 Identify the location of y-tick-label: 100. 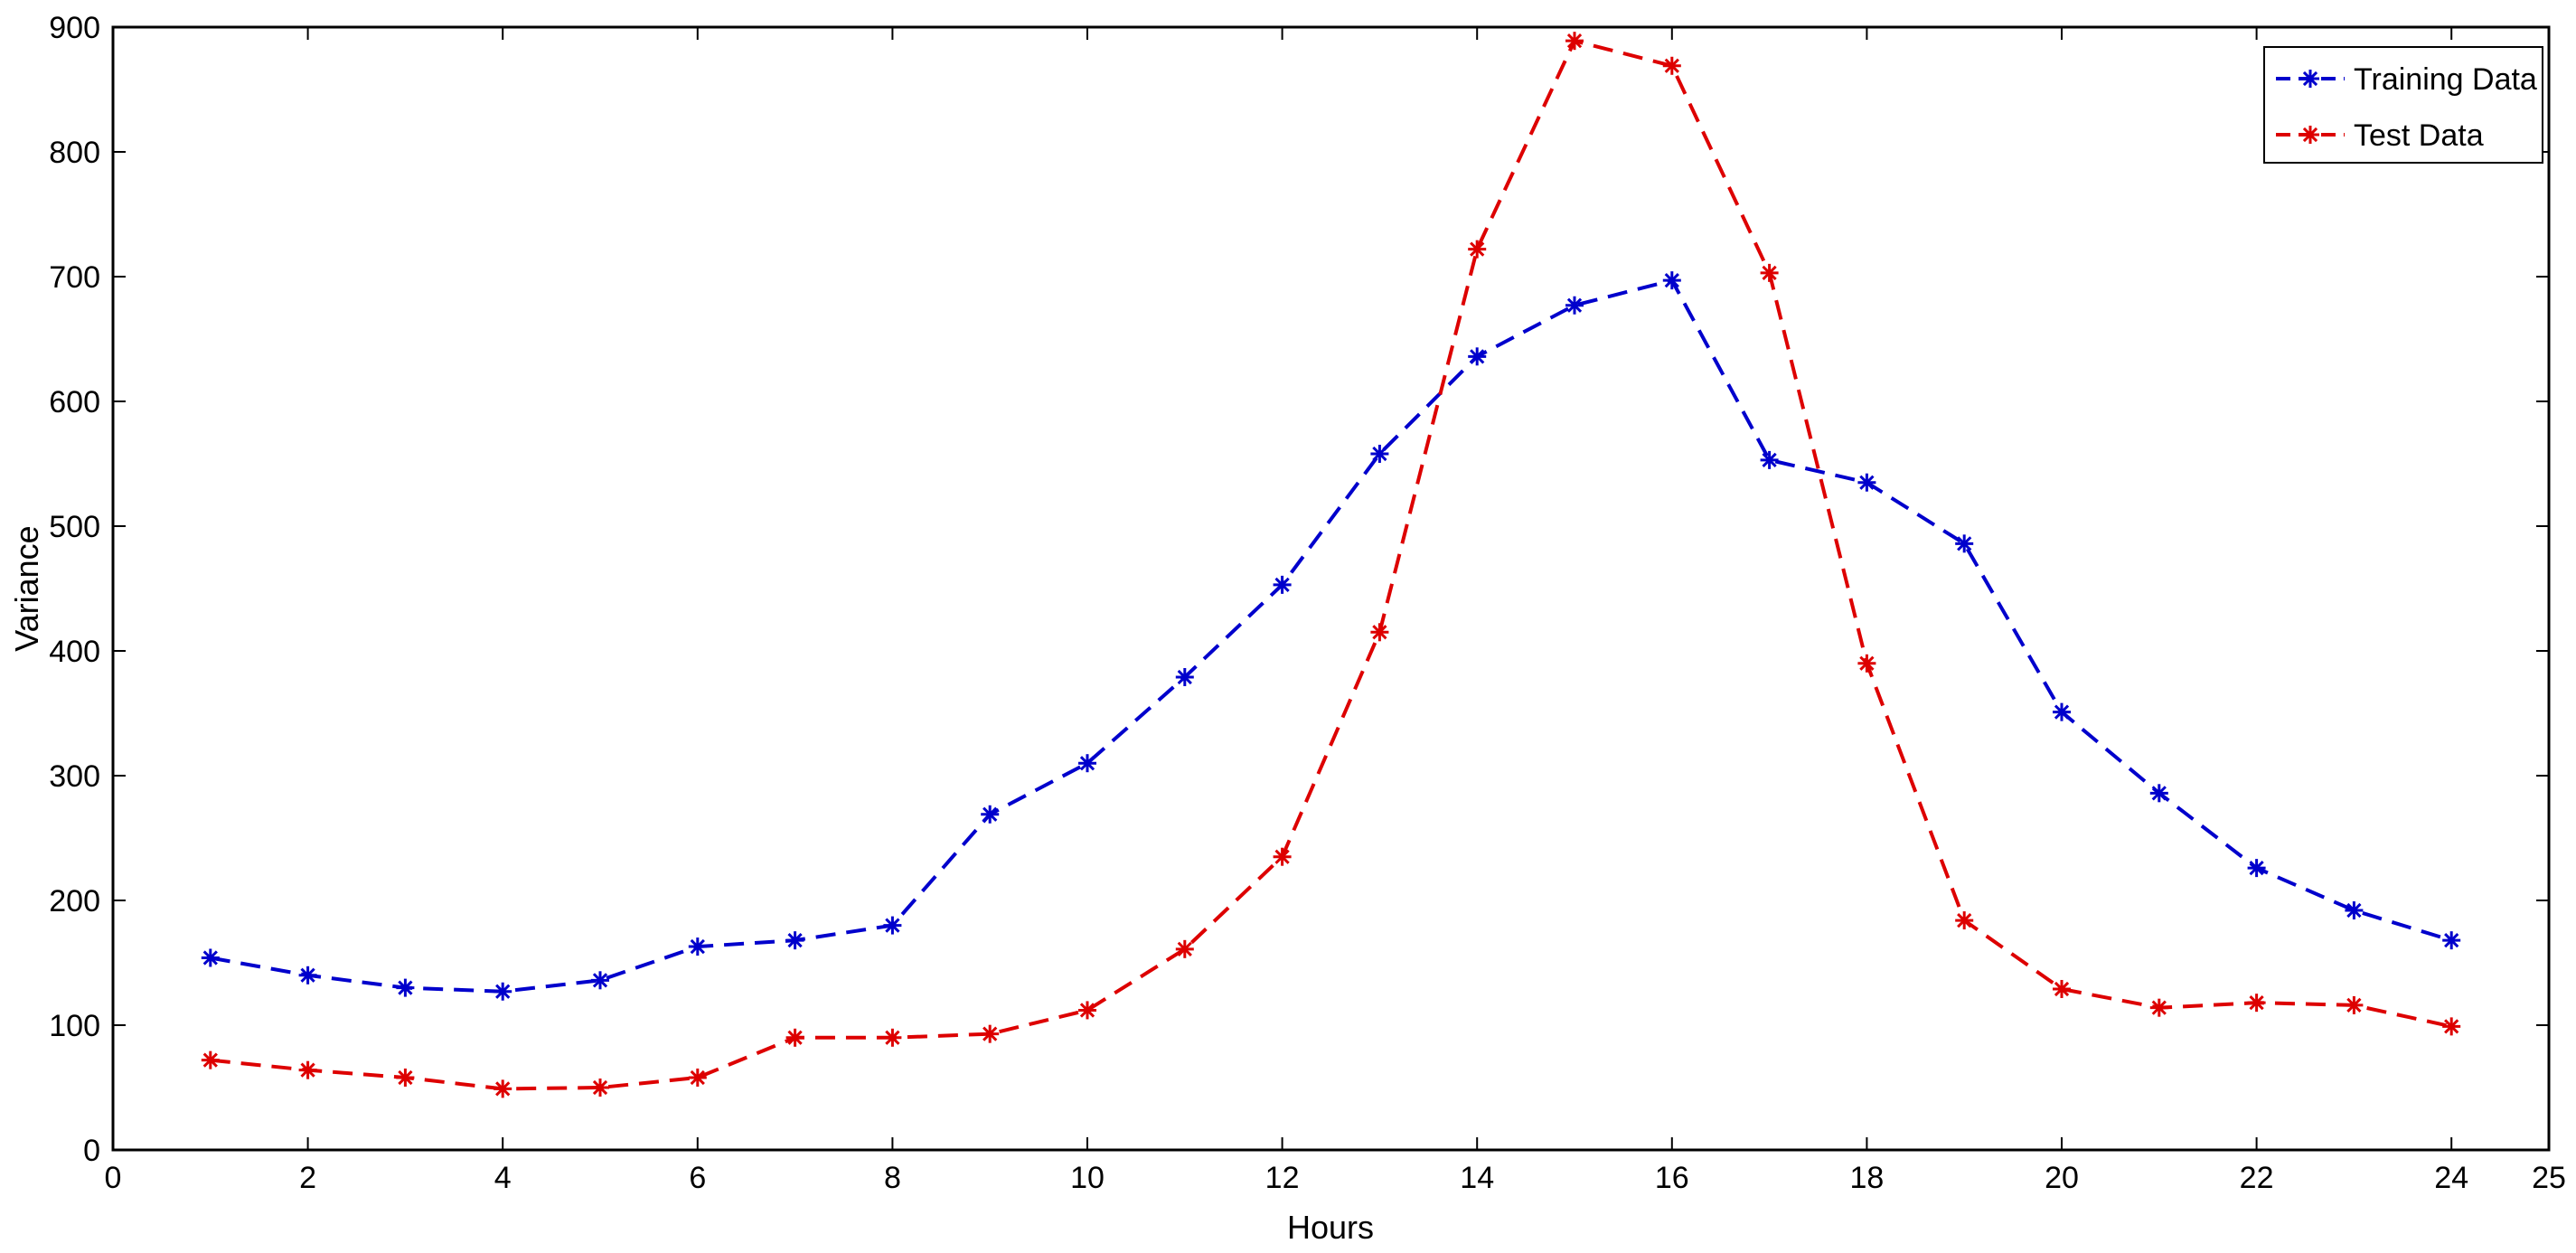
(74, 1026).